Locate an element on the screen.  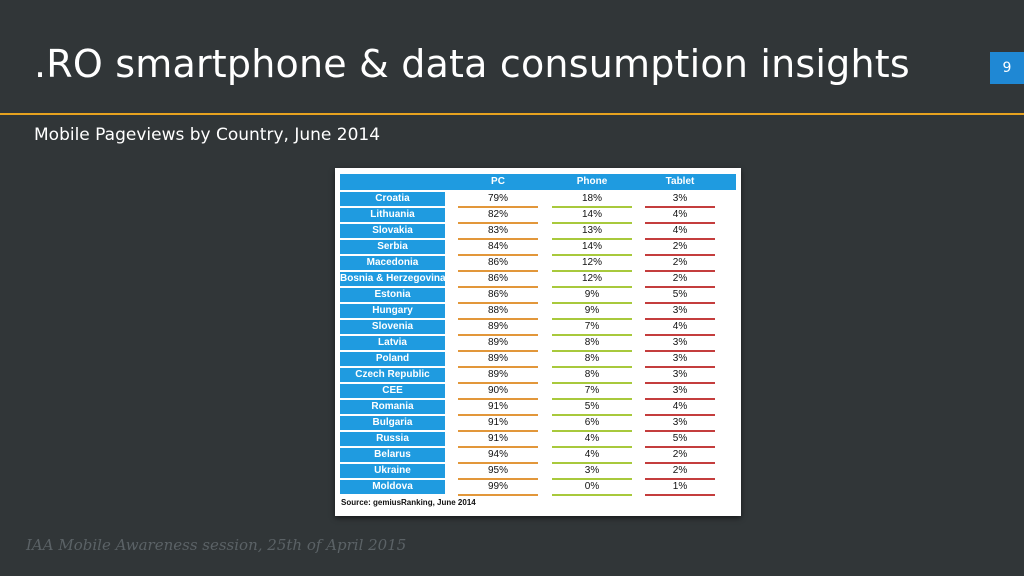
country-cell: Slovakia is located at coordinates (392, 231).